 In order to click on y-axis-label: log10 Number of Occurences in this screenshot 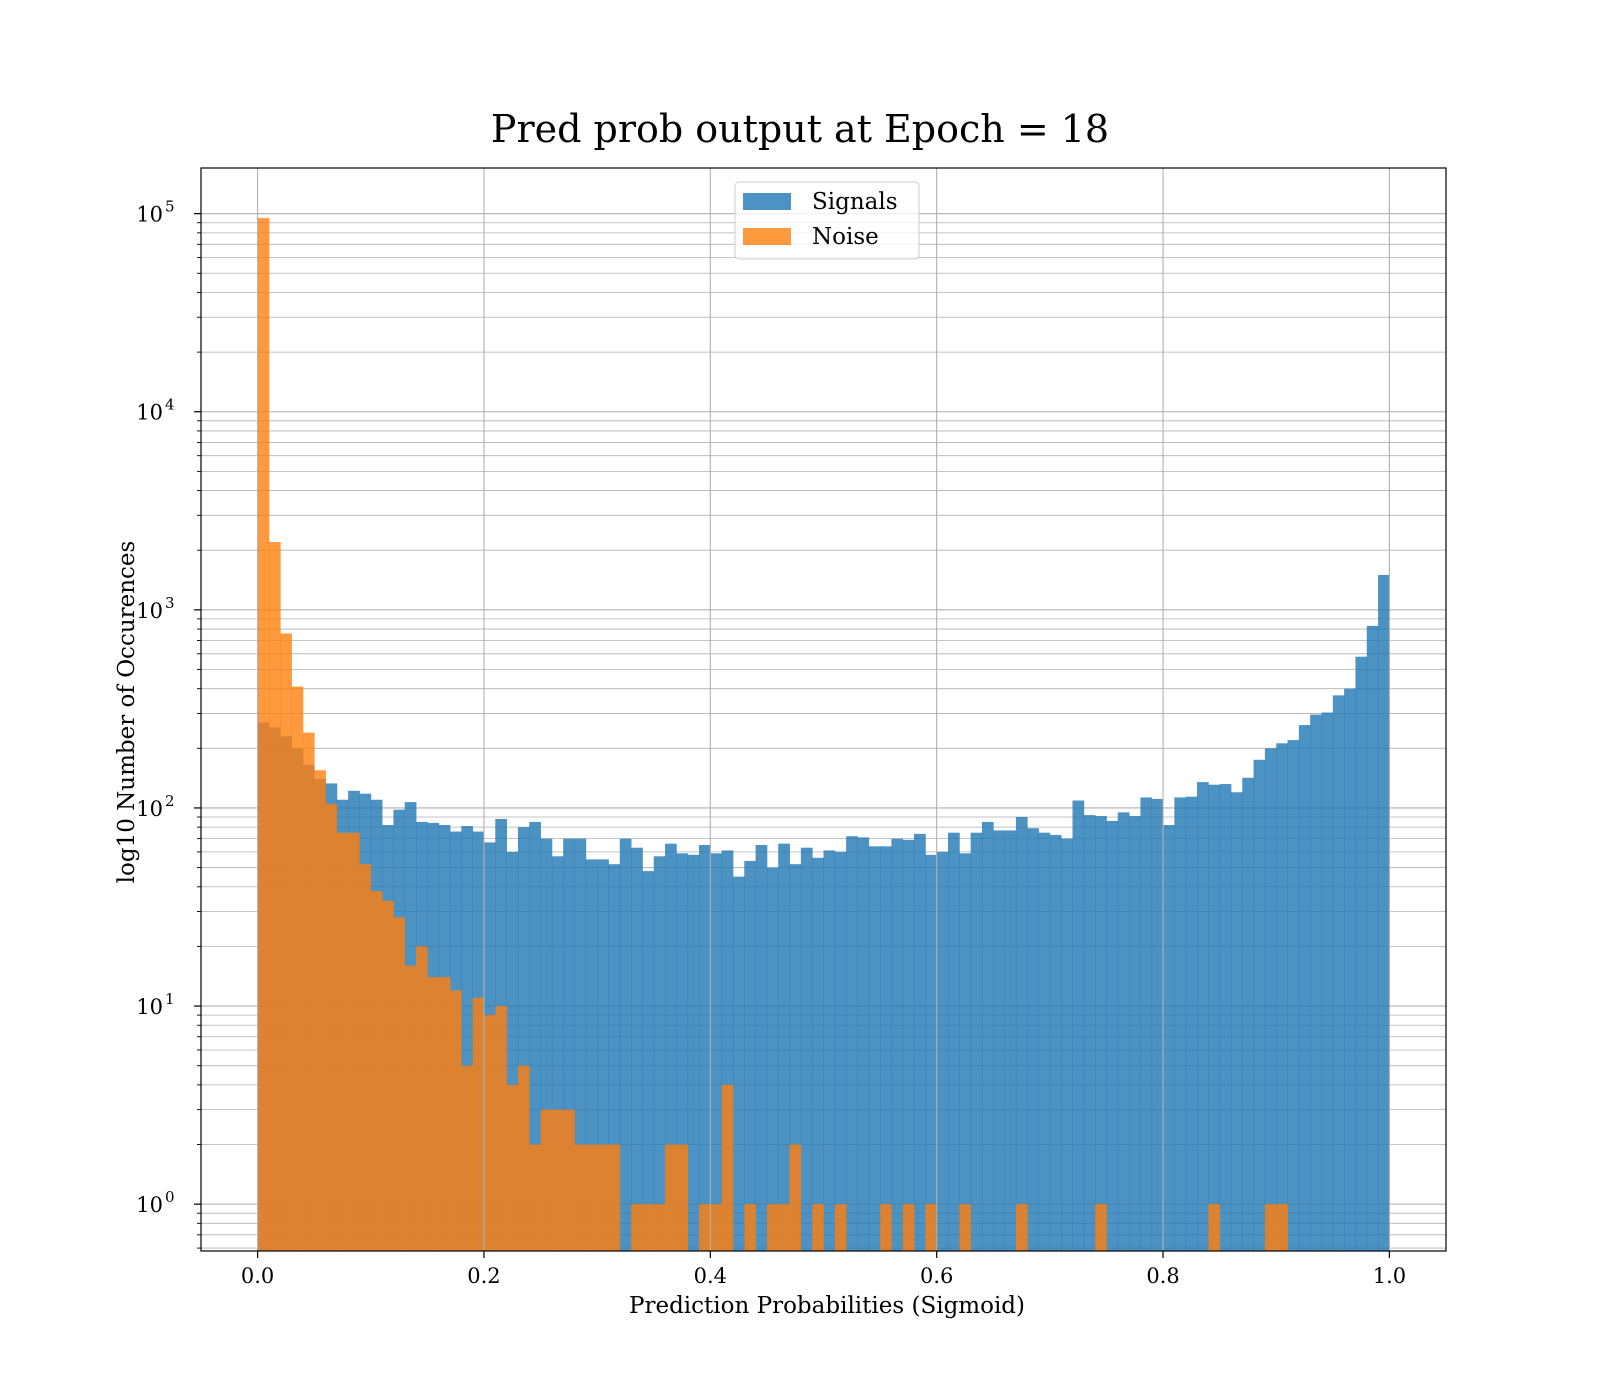, I will do `click(127, 712)`.